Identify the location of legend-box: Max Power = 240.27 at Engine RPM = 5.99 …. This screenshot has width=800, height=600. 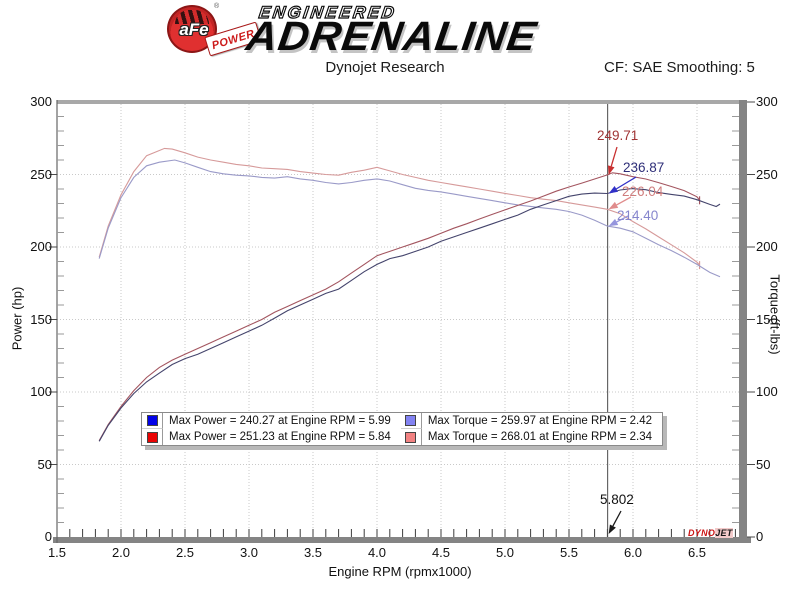
(402, 429).